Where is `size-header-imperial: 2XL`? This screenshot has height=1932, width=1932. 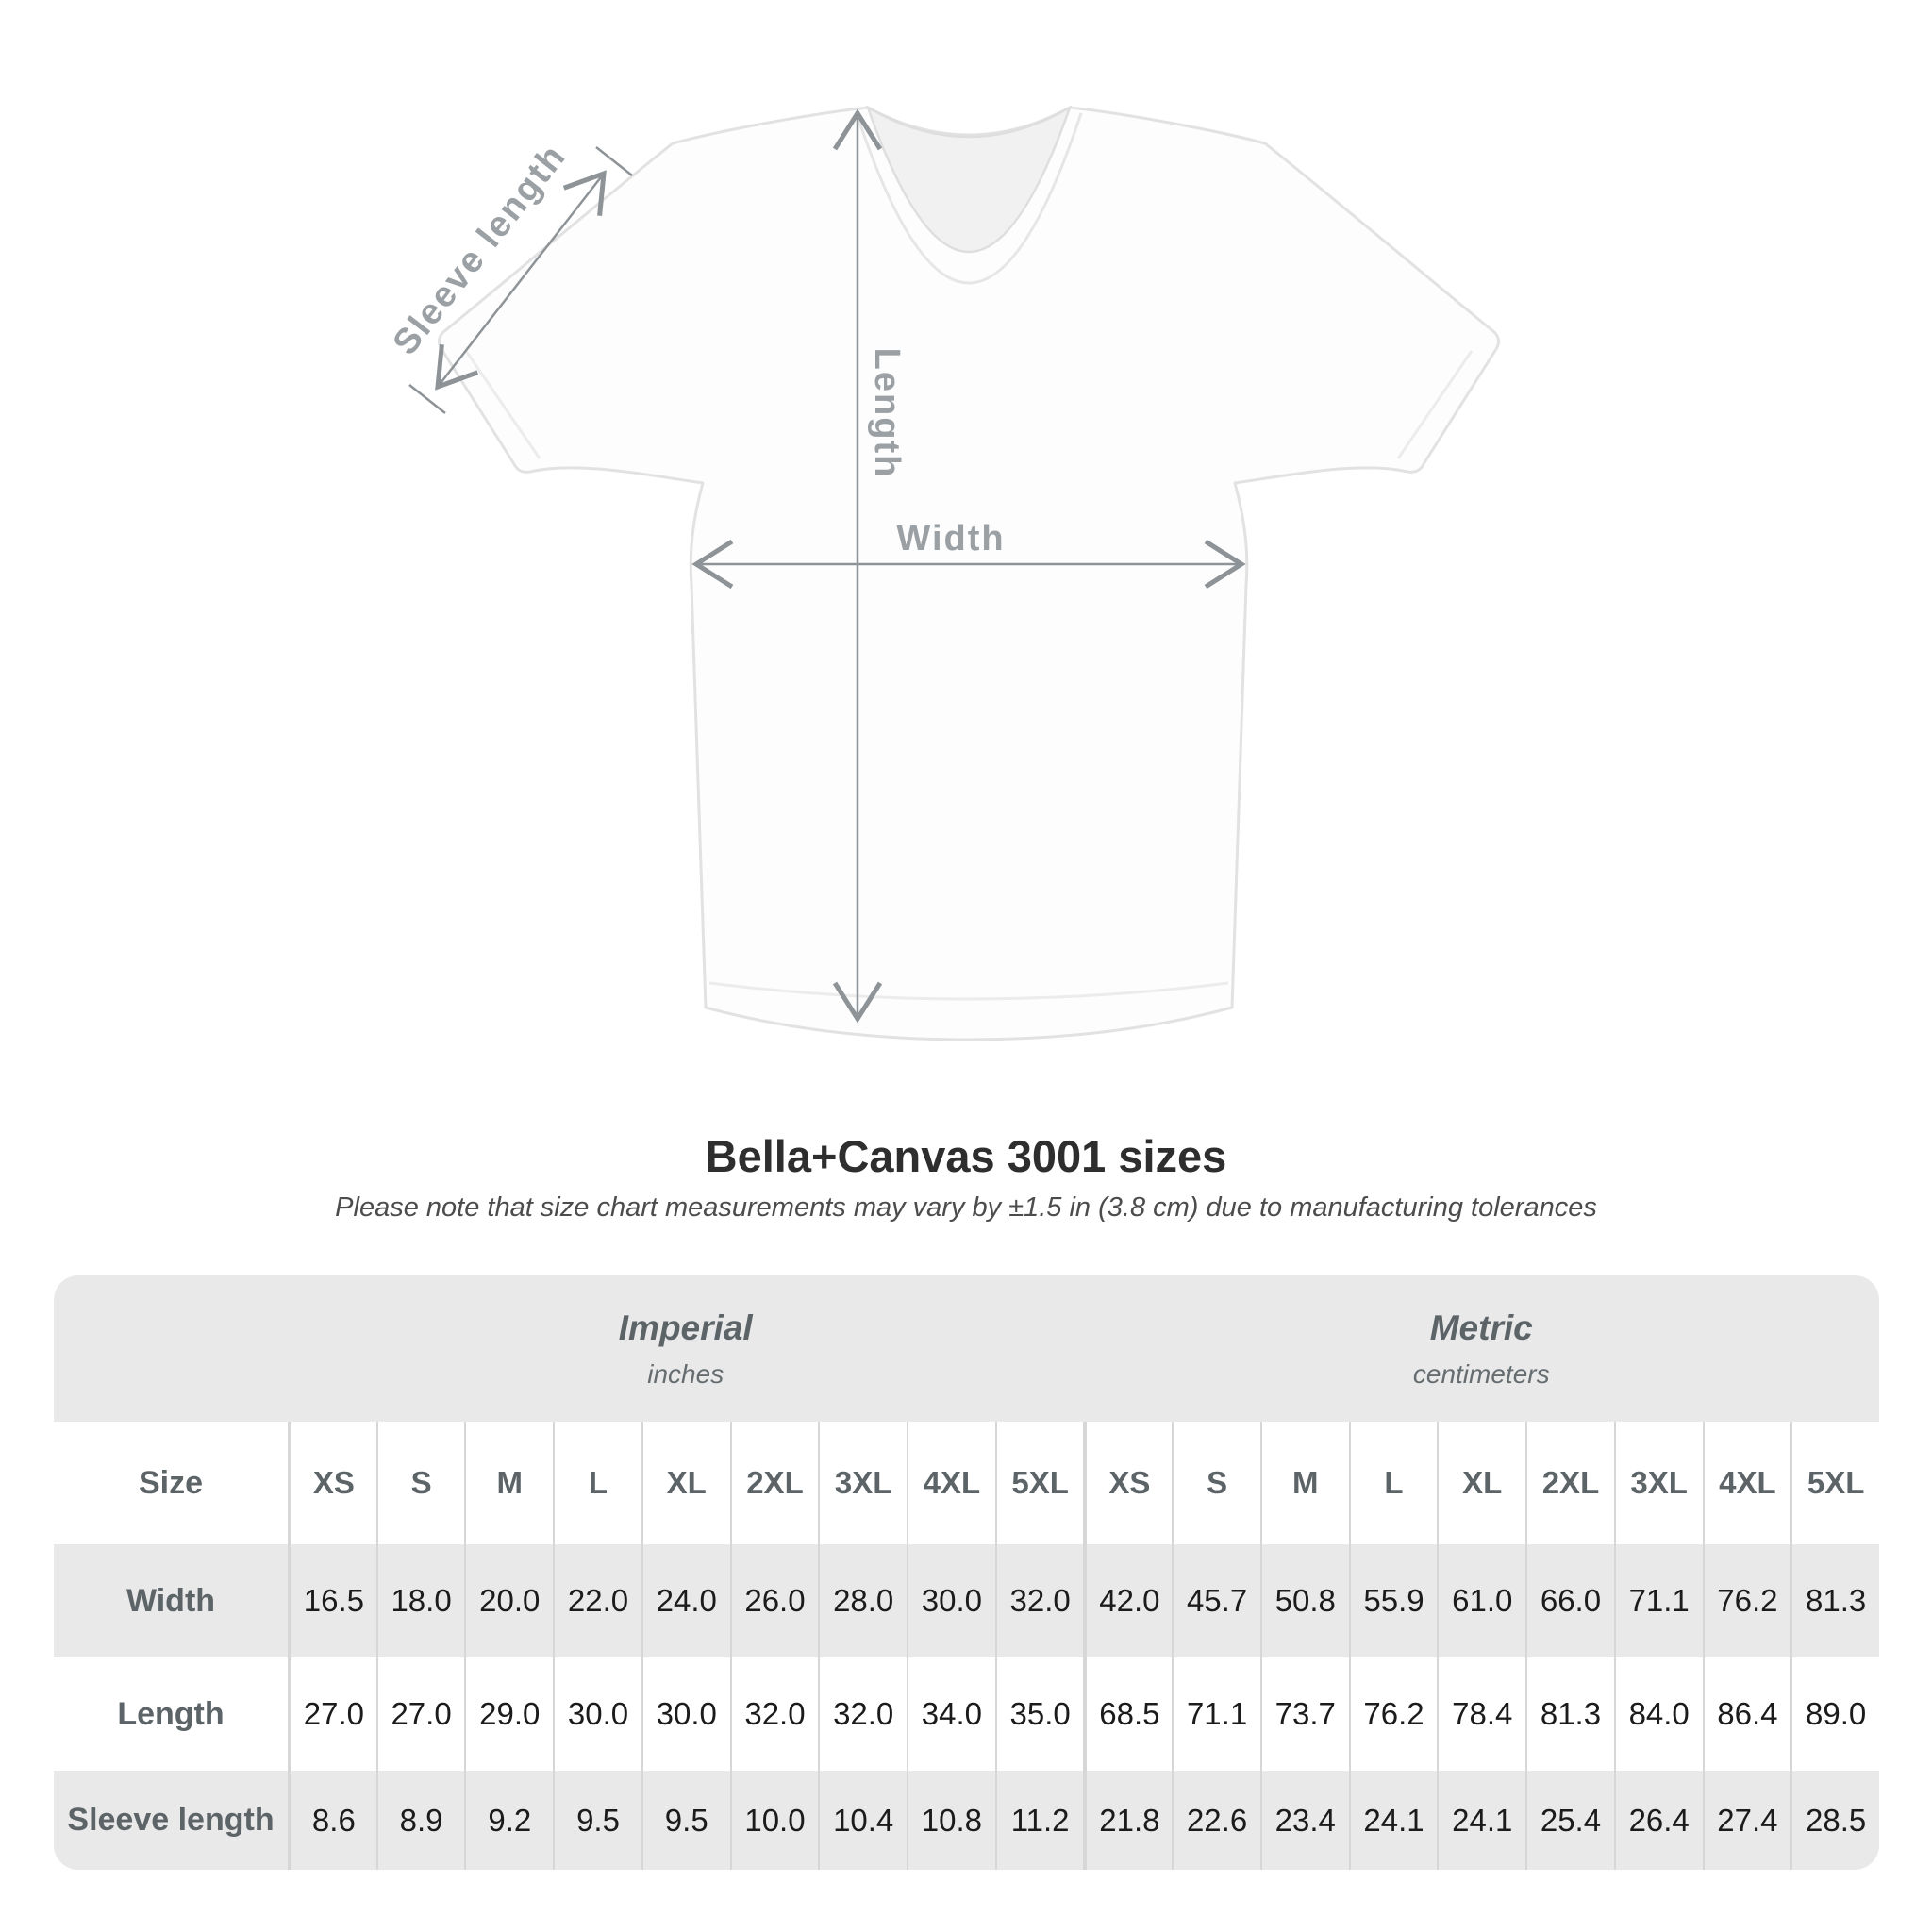 size-header-imperial: 2XL is located at coordinates (774, 1483).